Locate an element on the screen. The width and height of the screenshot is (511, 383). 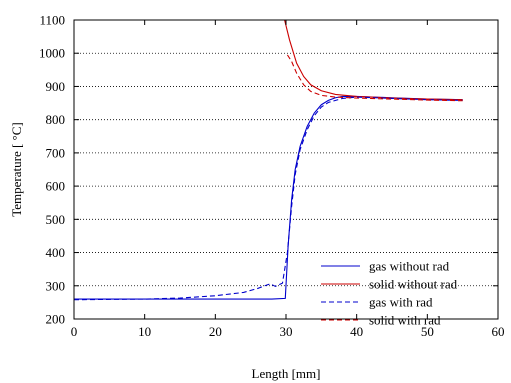
x-tick-label: 60 is located at coordinates (498, 331).